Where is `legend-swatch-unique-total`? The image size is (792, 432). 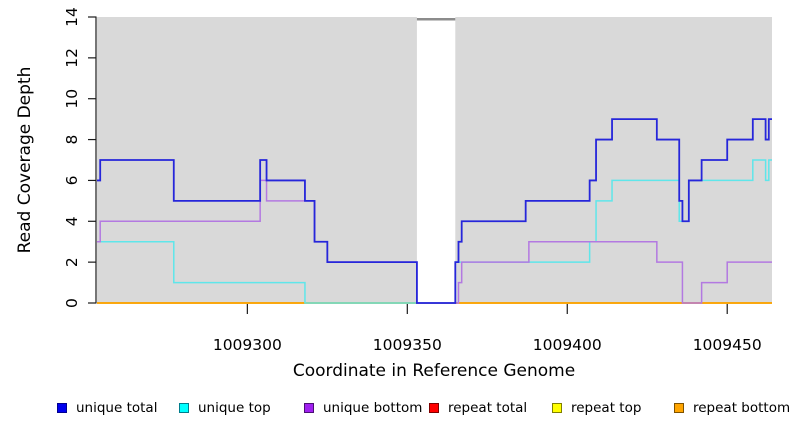 legend-swatch-unique-total is located at coordinates (62, 408).